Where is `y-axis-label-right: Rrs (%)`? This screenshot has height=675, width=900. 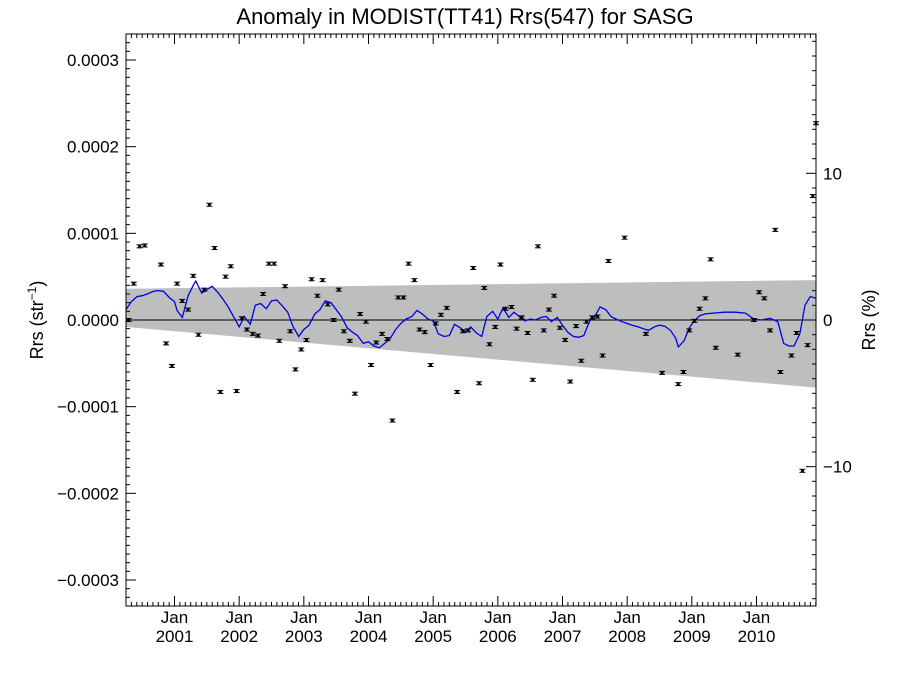
y-axis-label-right: Rrs (%) is located at coordinates (869, 320).